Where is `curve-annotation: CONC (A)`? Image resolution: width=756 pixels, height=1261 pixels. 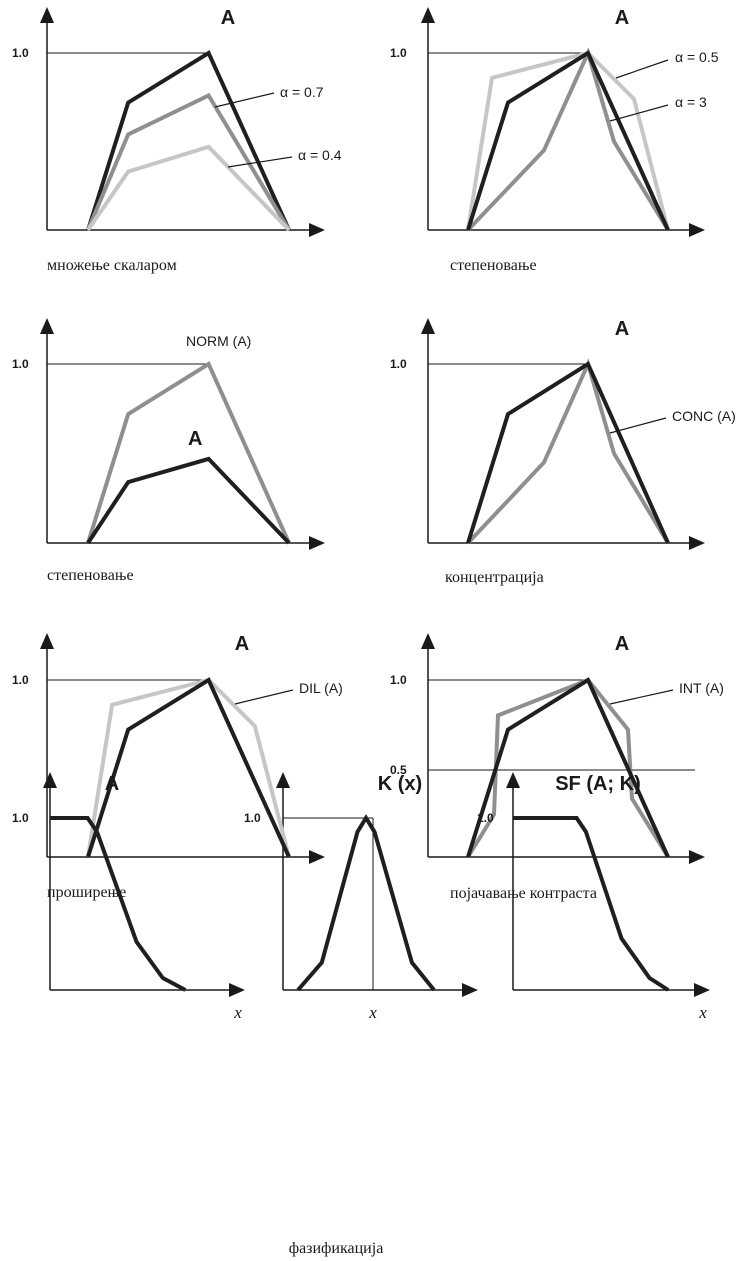 curve-annotation: CONC (A) is located at coordinates (704, 416).